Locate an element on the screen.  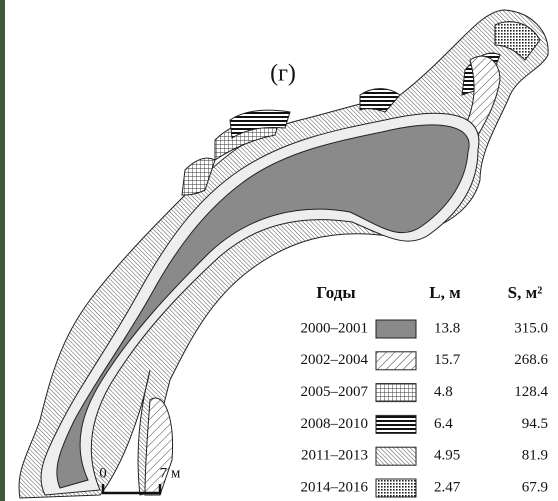
scale-bar: 0 7 м is located at coordinates (140, 480).